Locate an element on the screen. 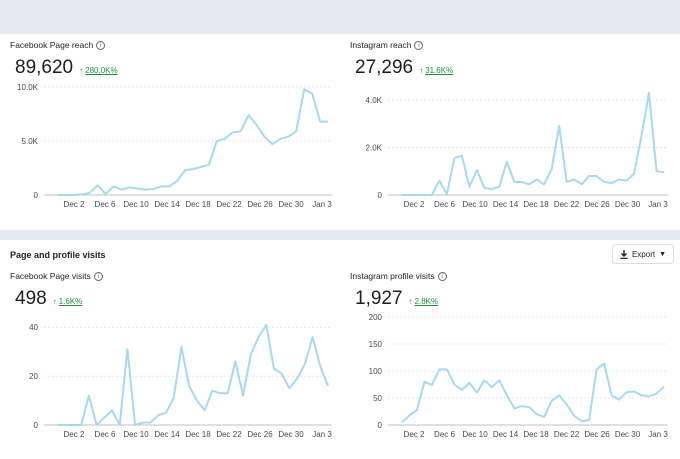 Image resolution: width=680 pixels, height=459 pixels. y-tick-label: 40 is located at coordinates (33, 327).